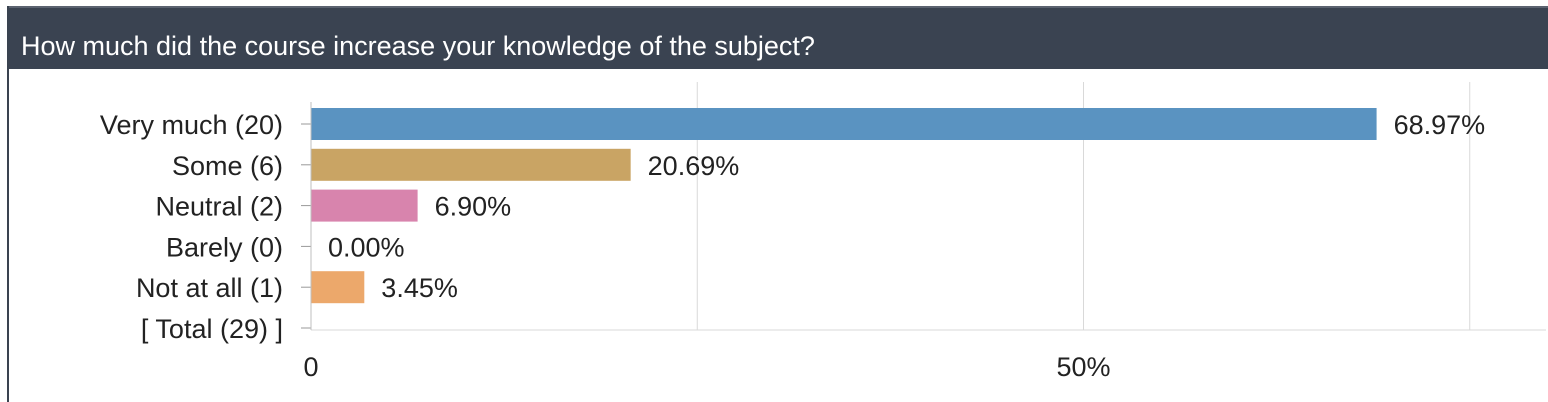  Describe the element at coordinates (419, 288) in the screenshot. I see `value-label: 3.45%` at that location.